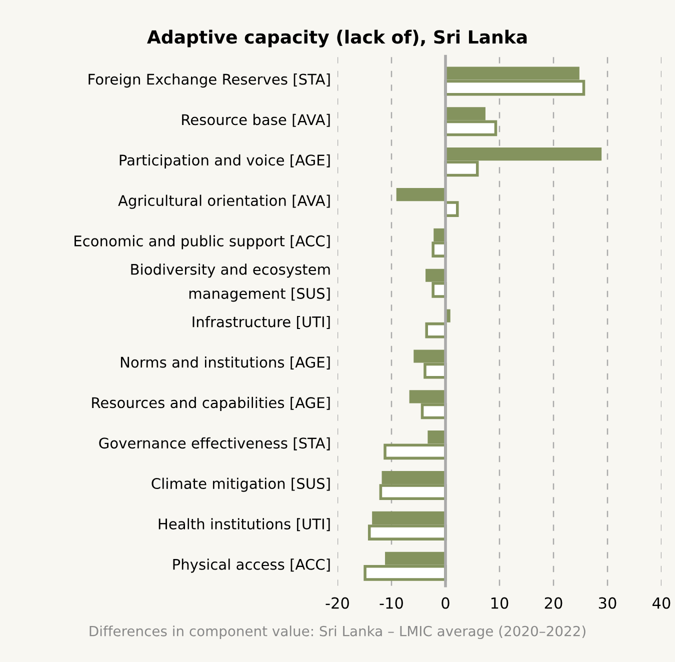  Describe the element at coordinates (553, 603) in the screenshot. I see `x-tick-label: 20` at that location.